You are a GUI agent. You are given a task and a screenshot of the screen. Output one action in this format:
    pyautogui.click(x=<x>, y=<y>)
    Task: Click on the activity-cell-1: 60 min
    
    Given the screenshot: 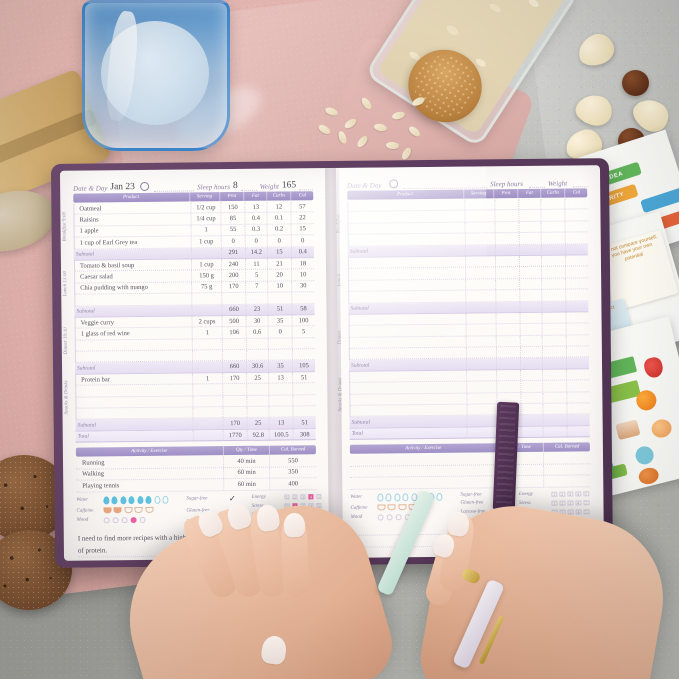 What is the action you would take?
    pyautogui.click(x=247, y=484)
    